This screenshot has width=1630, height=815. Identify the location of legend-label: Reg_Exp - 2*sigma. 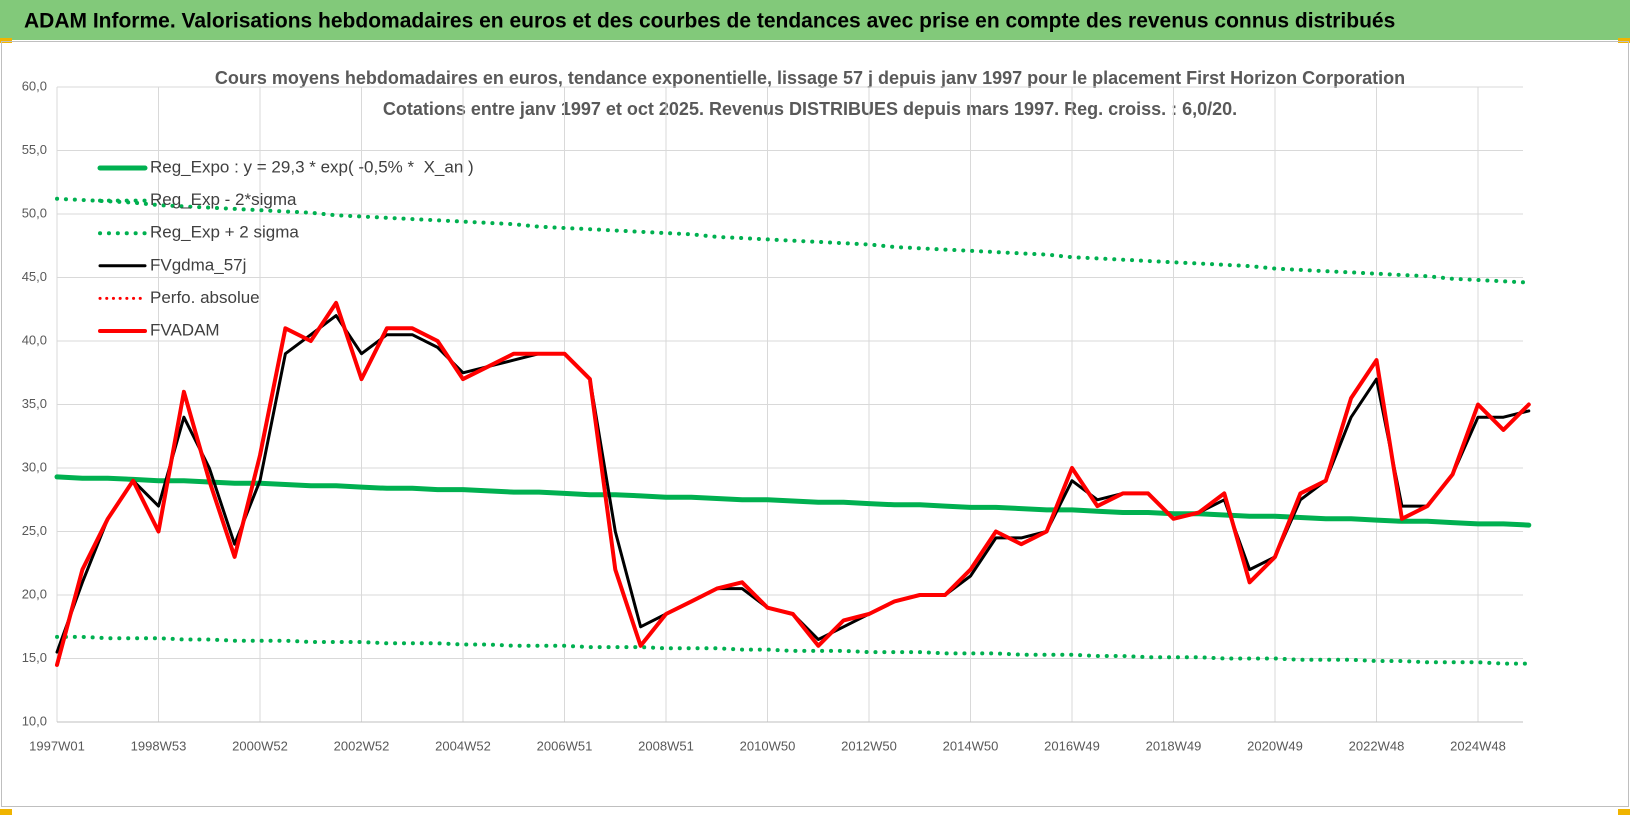
(223, 199).